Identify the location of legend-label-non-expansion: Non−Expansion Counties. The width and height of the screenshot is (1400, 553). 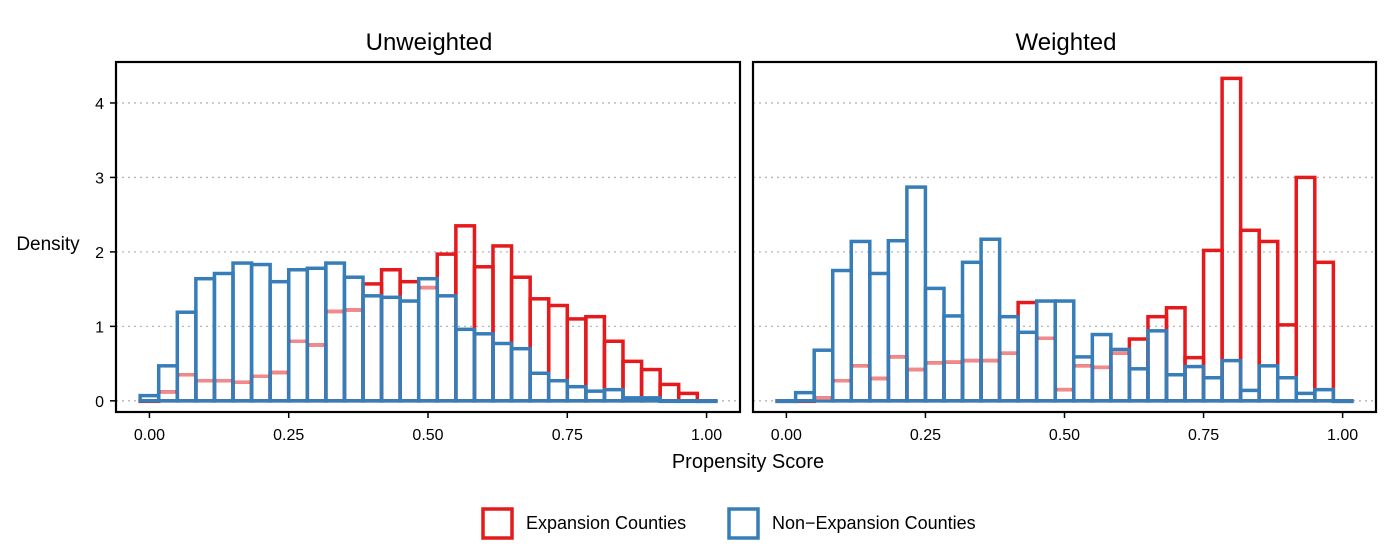
(874, 523).